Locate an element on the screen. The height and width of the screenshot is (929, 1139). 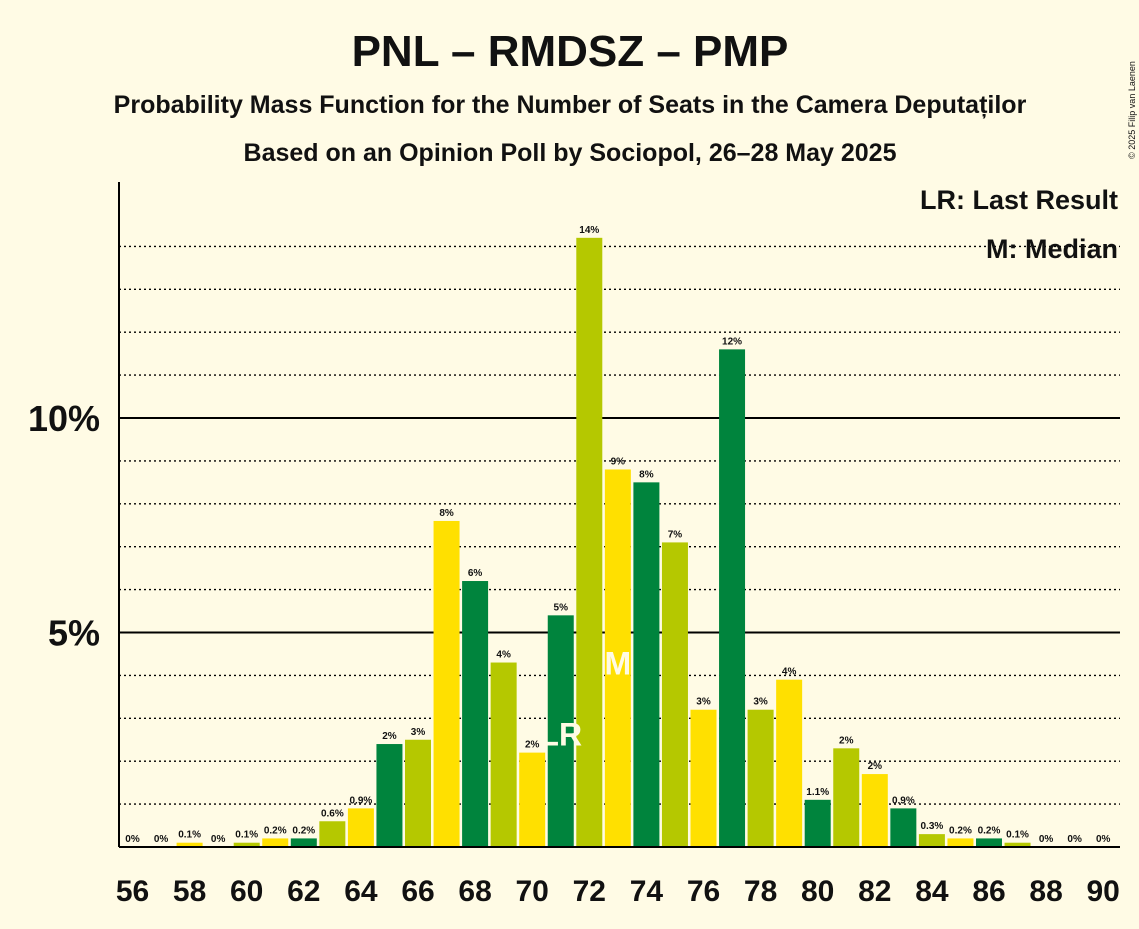
x-tick-label: 84 is located at coordinates (932, 891).